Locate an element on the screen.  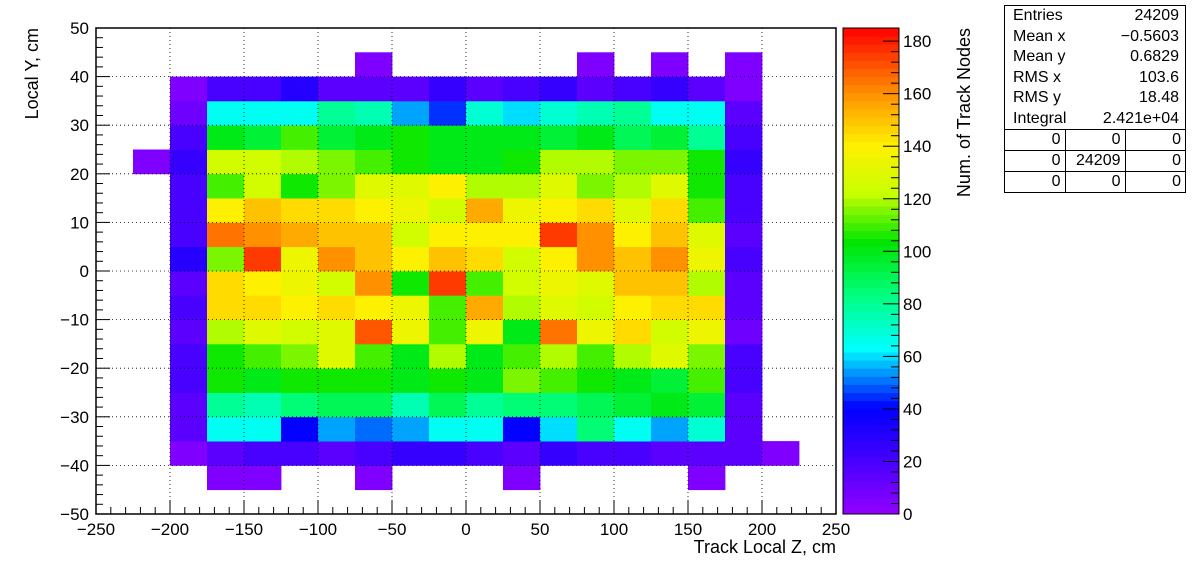
z-tick-label: 80 is located at coordinates (912, 304).